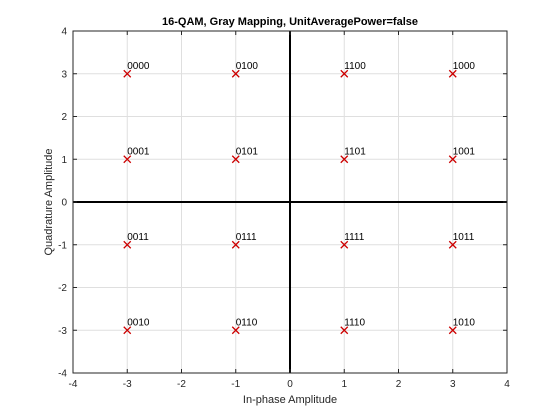  I want to click on point-label: 0101, so click(247, 151).